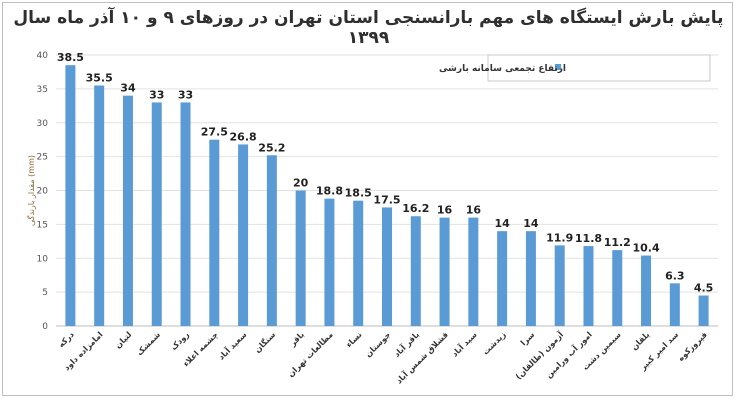 The width and height of the screenshot is (737, 400). Describe the element at coordinates (214, 132) in the screenshot. I see `data-label: 27.5` at that location.